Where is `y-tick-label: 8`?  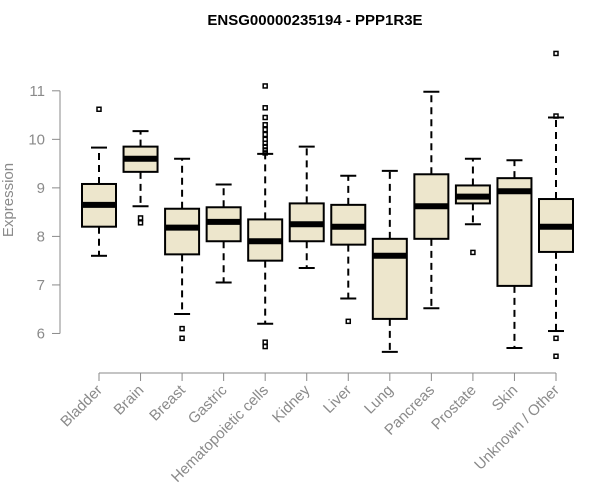 y-tick-label: 8 is located at coordinates (41, 236).